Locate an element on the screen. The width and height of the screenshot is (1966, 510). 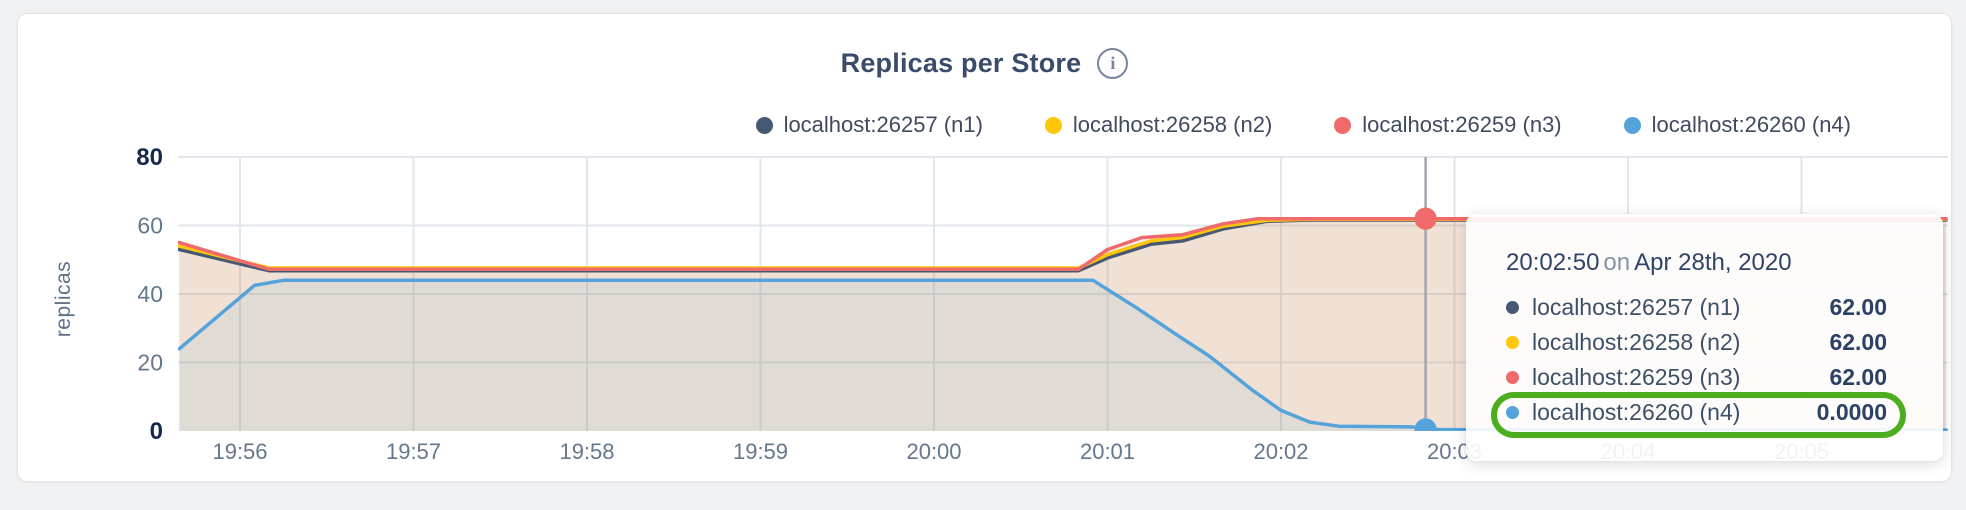
tooltip-row-n1: localhost:26257 (n1) 62.00 is located at coordinates (1696, 307).